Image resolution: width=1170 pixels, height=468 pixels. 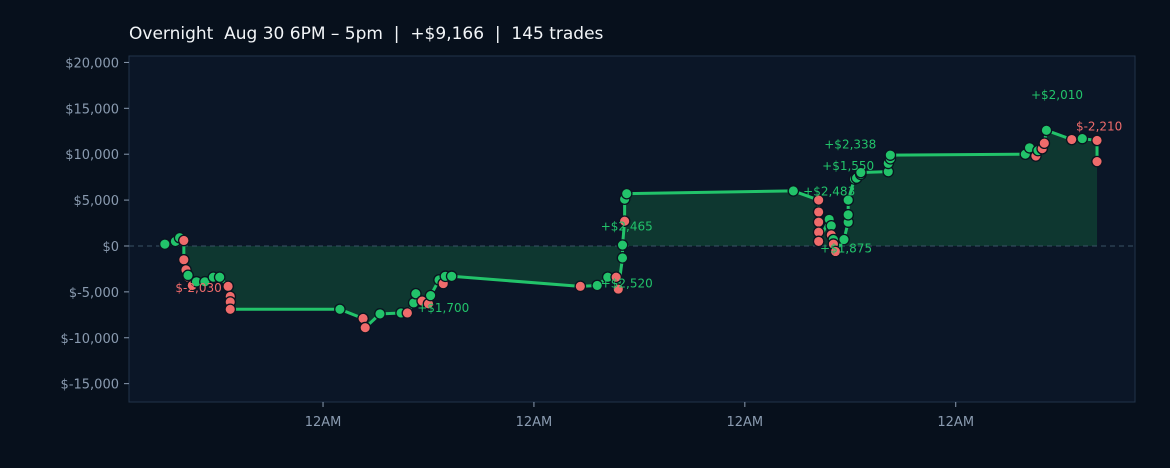 I want to click on y-tick-label: $10,000, so click(x=92, y=155).